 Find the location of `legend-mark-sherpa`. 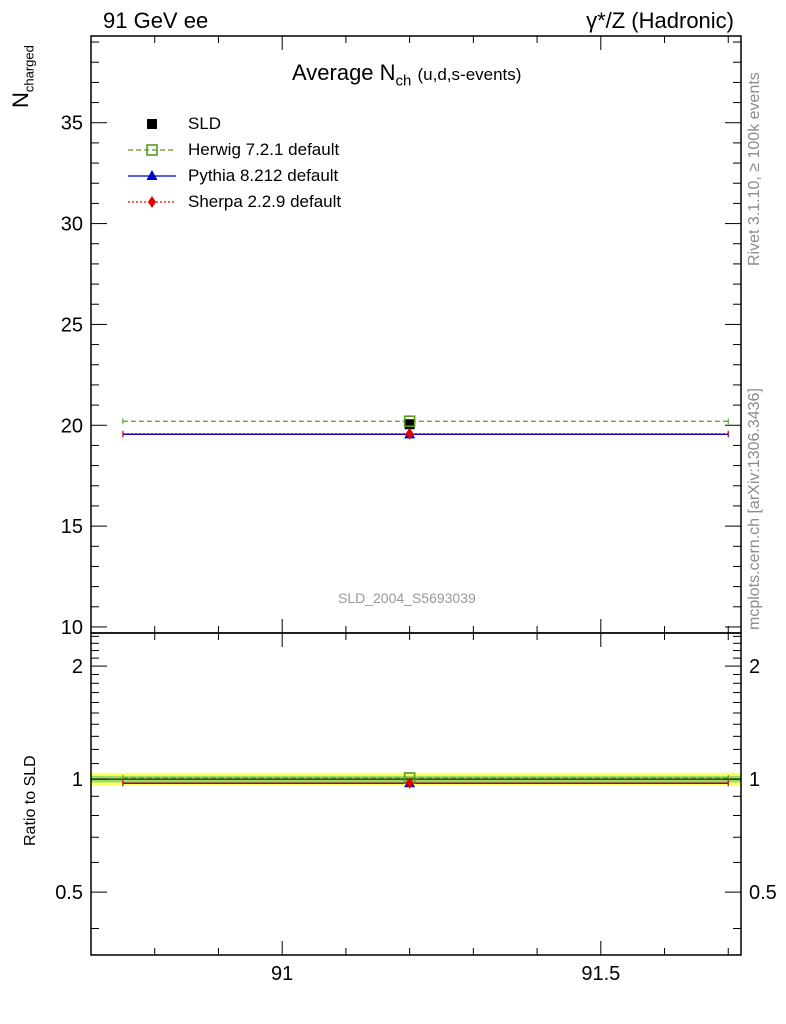

legend-mark-sherpa is located at coordinates (152, 202).